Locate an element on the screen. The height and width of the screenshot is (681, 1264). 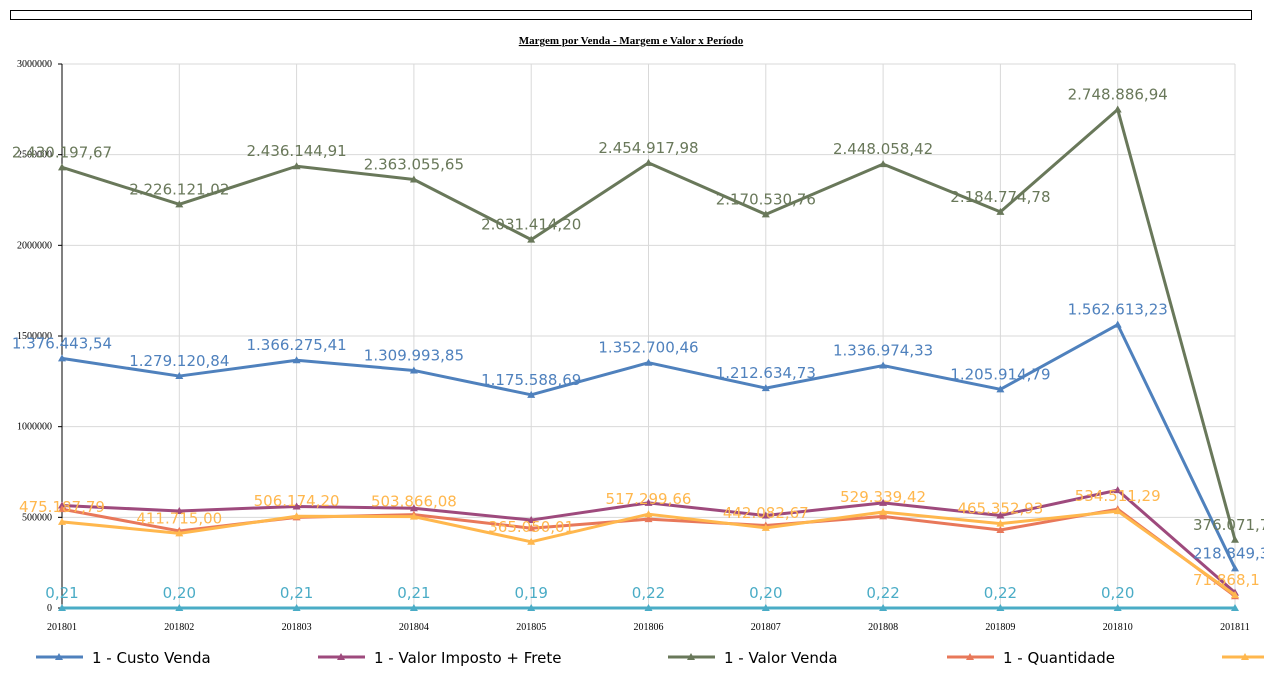
data-label: 1.205.914,79 is located at coordinates (1000, 374).